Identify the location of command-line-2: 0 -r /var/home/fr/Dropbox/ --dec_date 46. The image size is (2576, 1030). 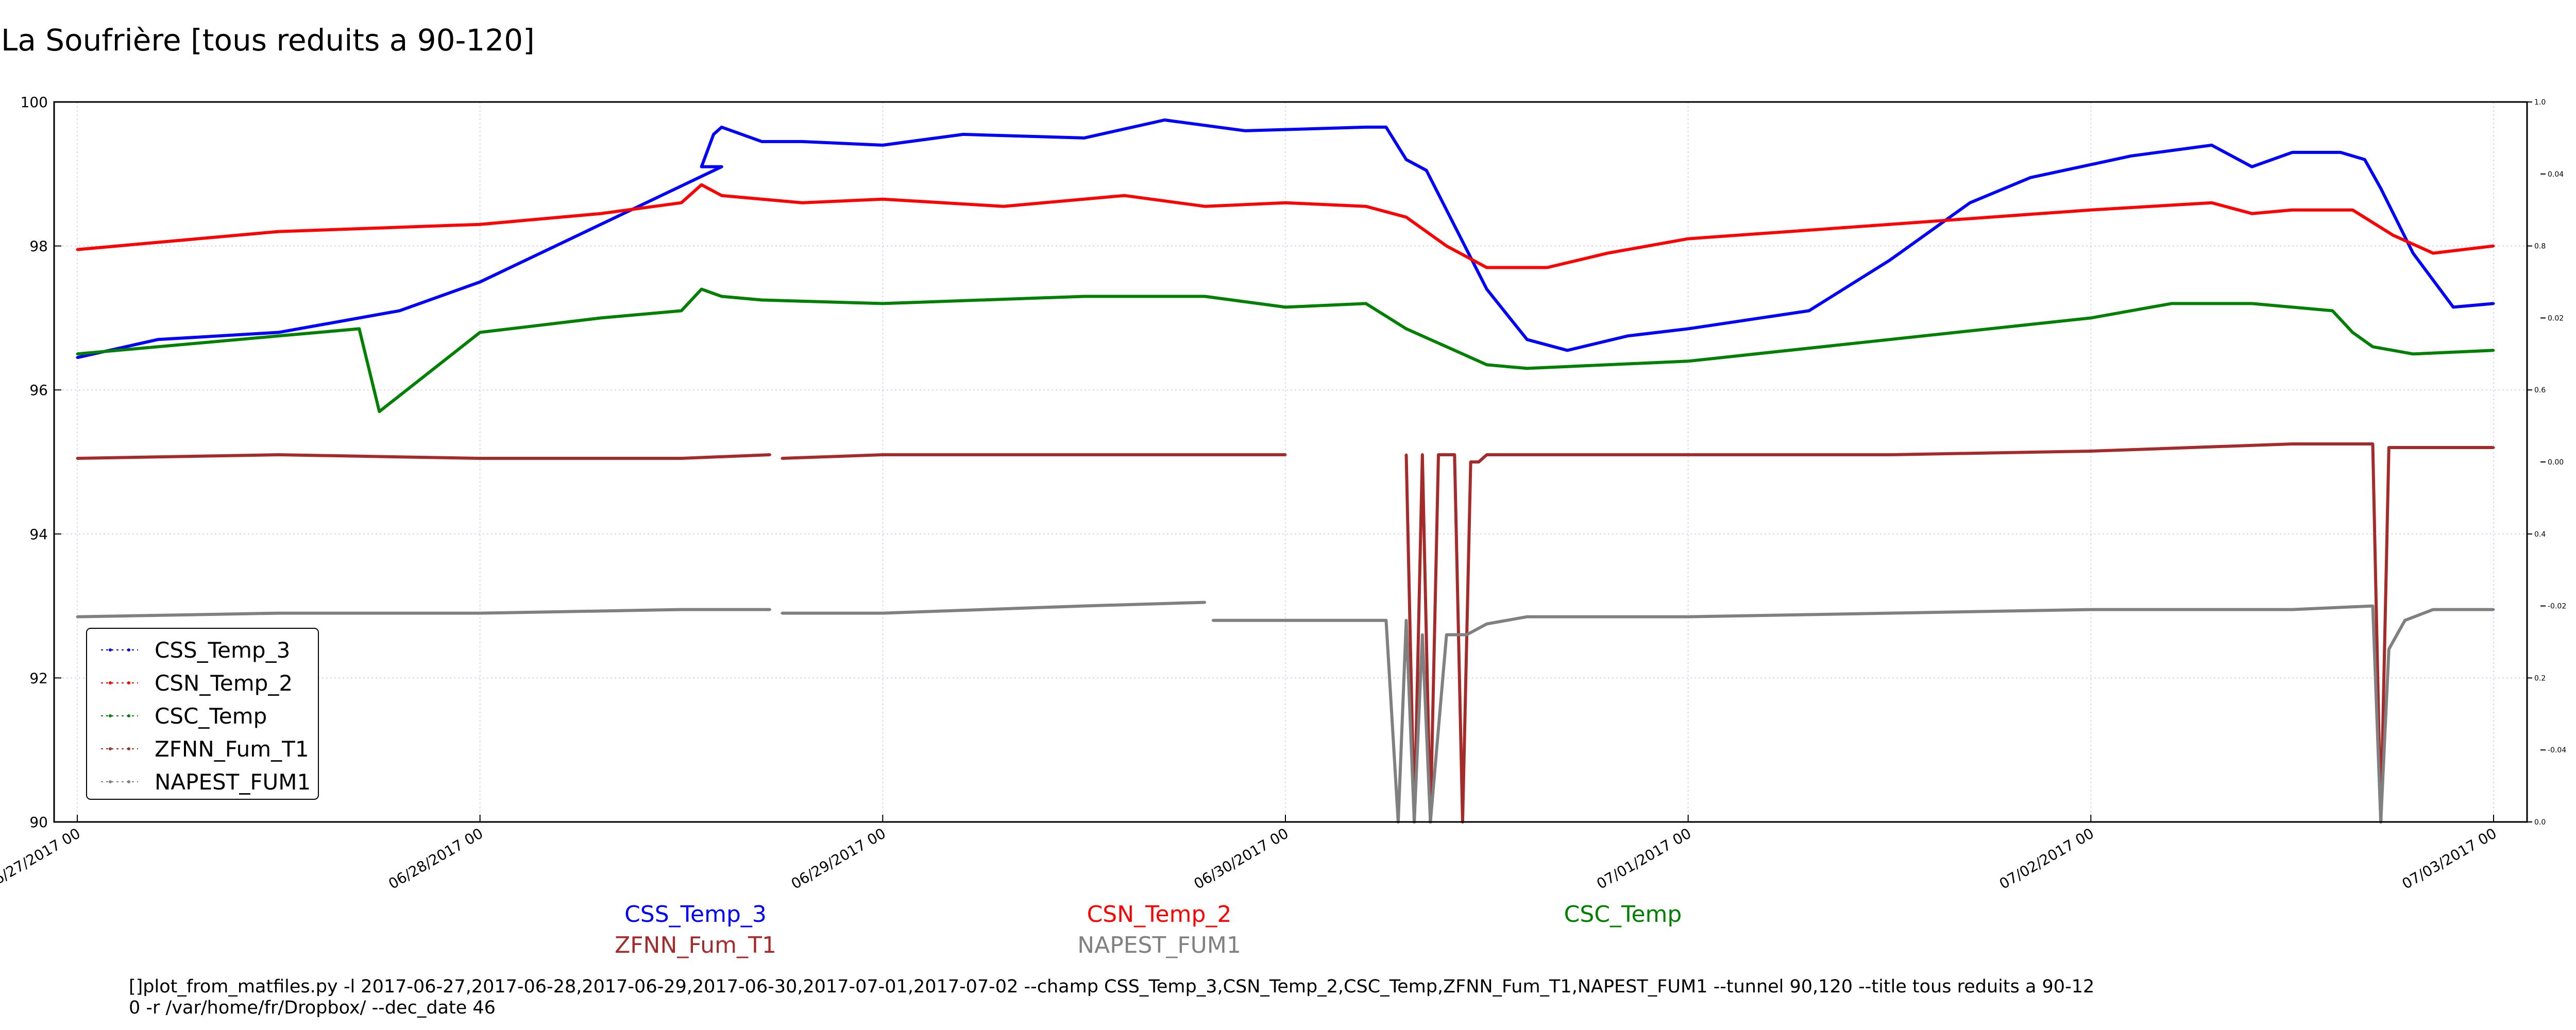
(312, 1008).